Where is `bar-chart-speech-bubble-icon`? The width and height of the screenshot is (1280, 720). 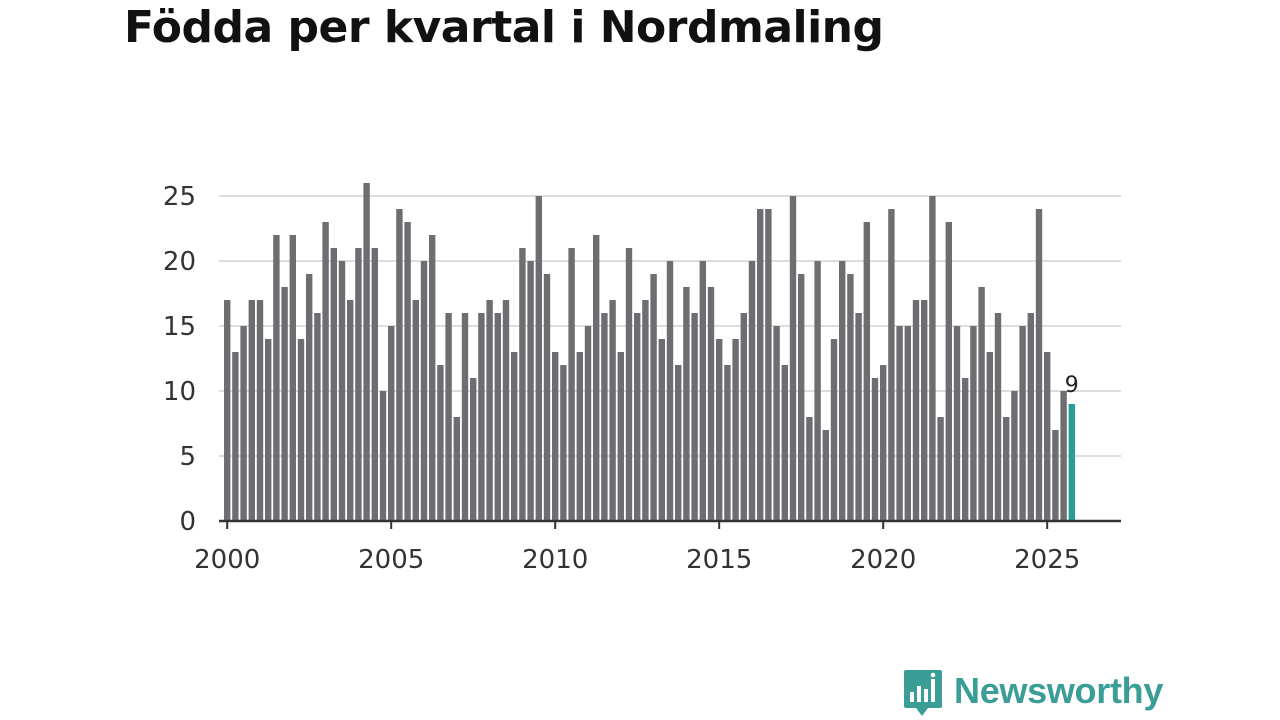 bar-chart-speech-bubble-icon is located at coordinates (923, 693).